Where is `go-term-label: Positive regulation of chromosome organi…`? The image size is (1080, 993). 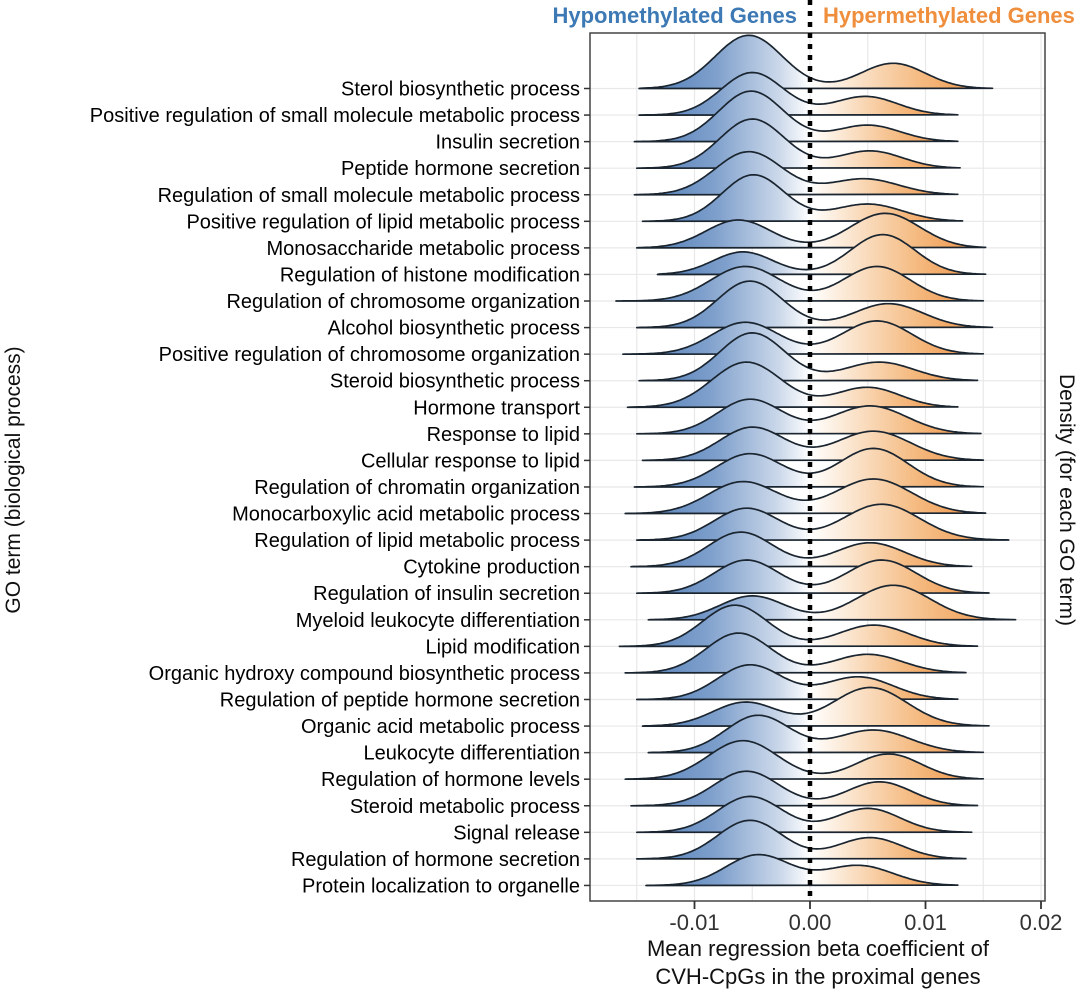 go-term-label: Positive regulation of chromosome organi… is located at coordinates (369, 355).